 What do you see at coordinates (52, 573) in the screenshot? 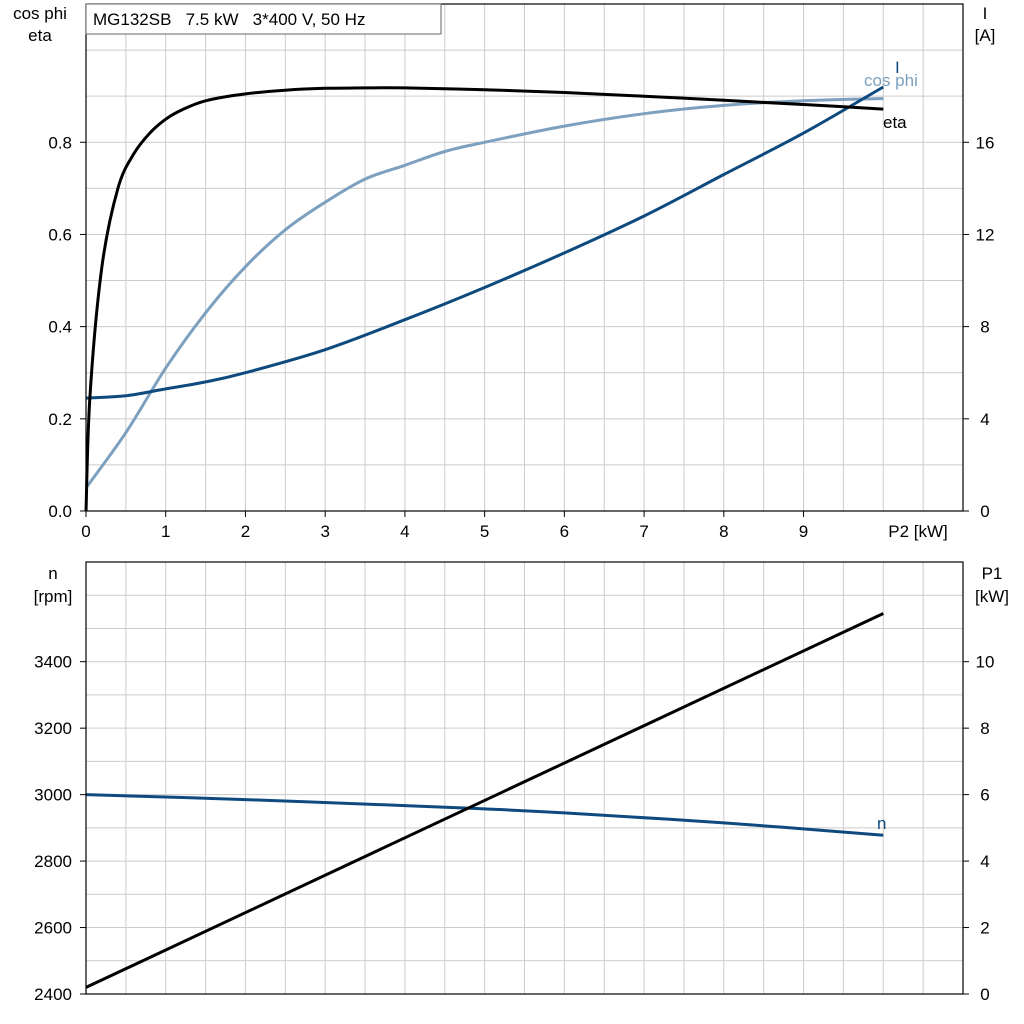
I see `bottom-left-axis-label-1: n` at bounding box center [52, 573].